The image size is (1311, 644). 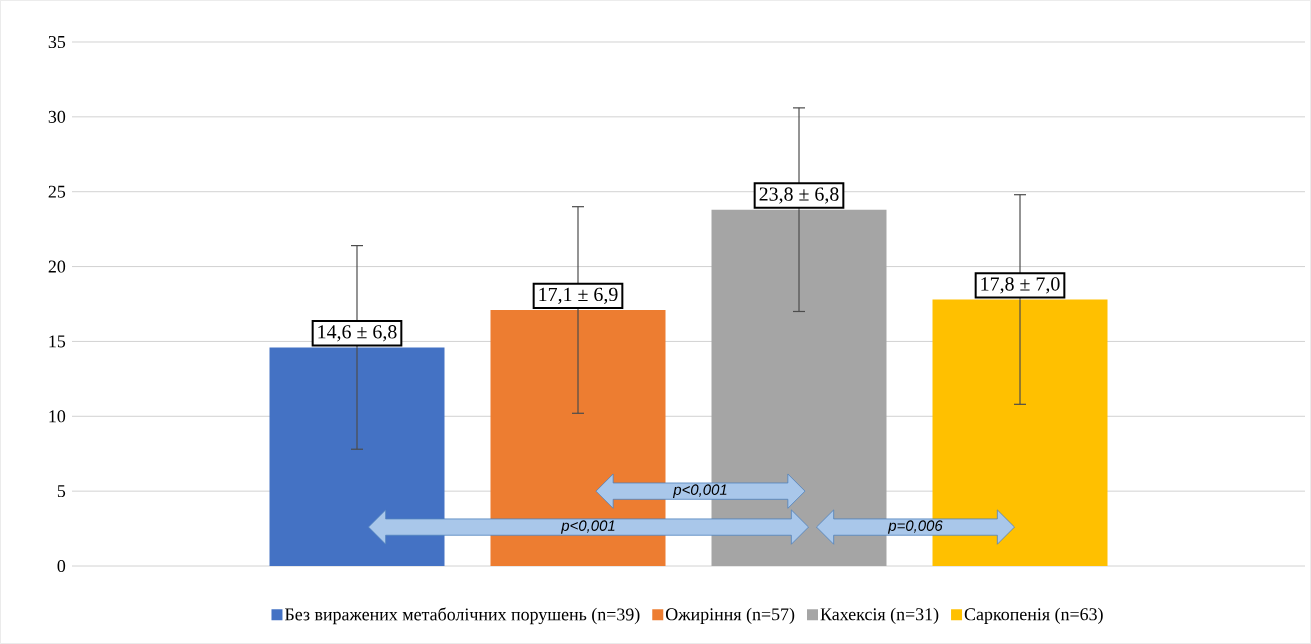 What do you see at coordinates (462, 616) in the screenshot?
I see `legend-label: Без виражених метаболічних порушень (n=39)` at bounding box center [462, 616].